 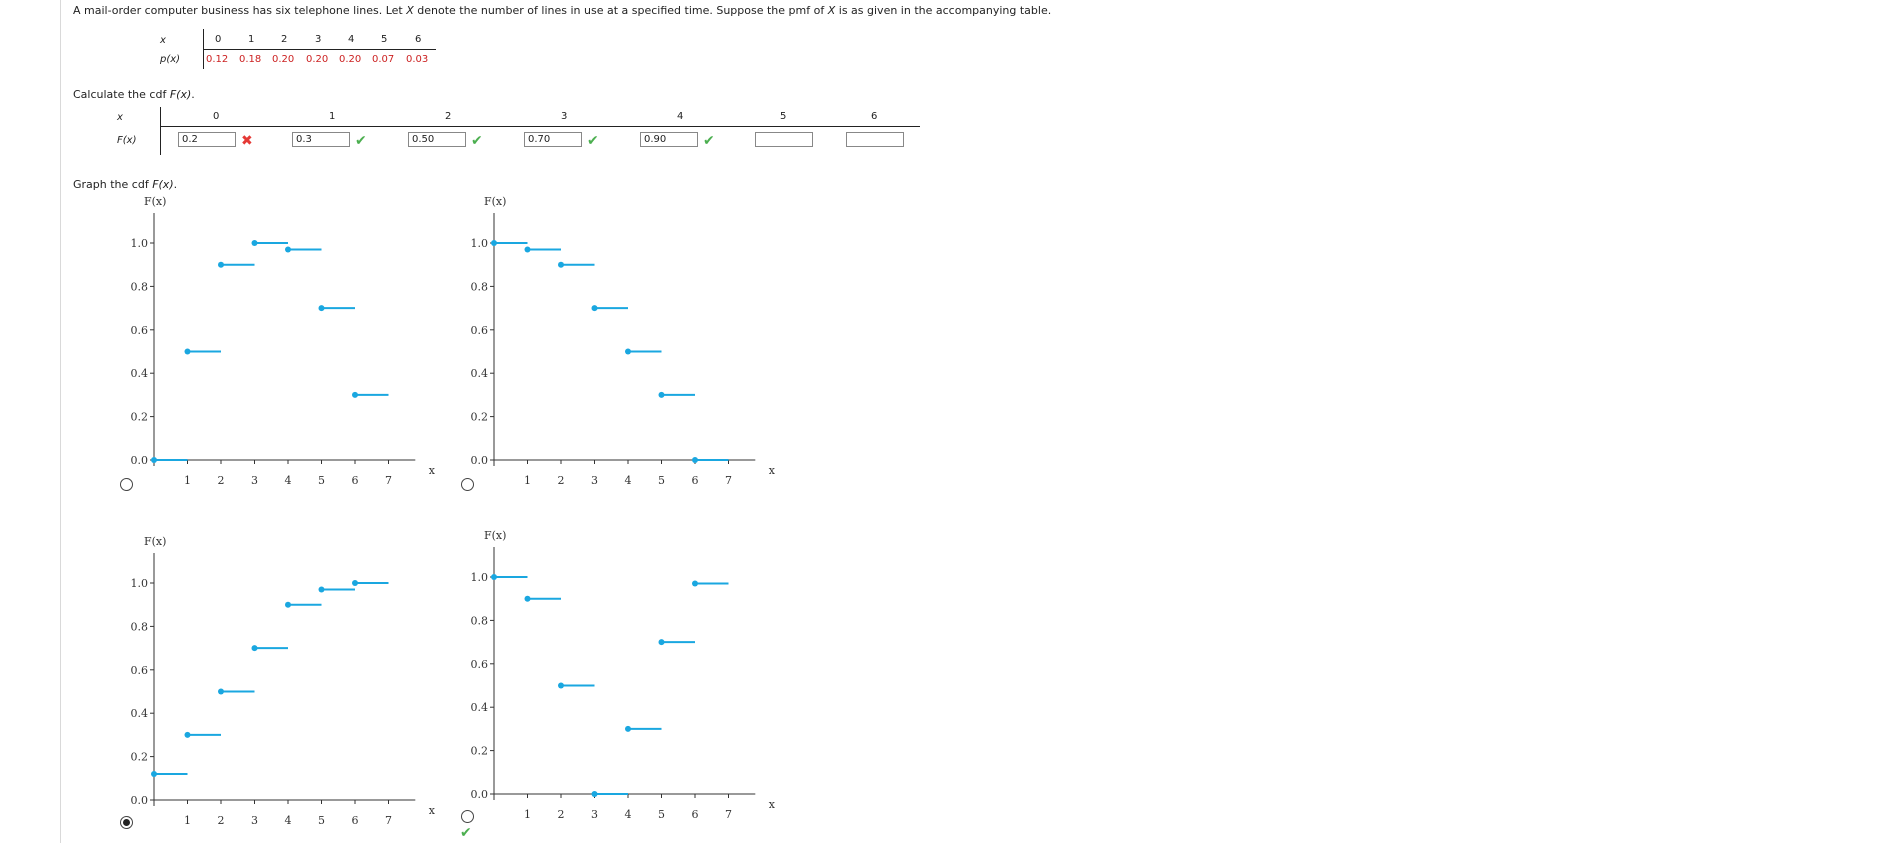 I want to click on cdf-x-cell: 3, so click(x=564, y=116).